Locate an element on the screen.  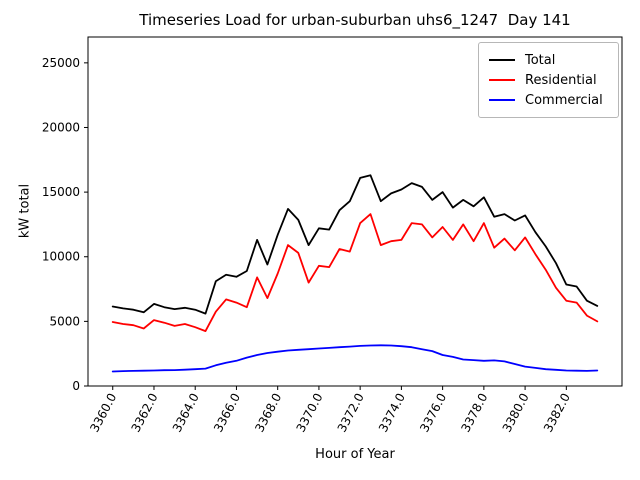
legend-item-commercial: Commercial is located at coordinates (549, 100).